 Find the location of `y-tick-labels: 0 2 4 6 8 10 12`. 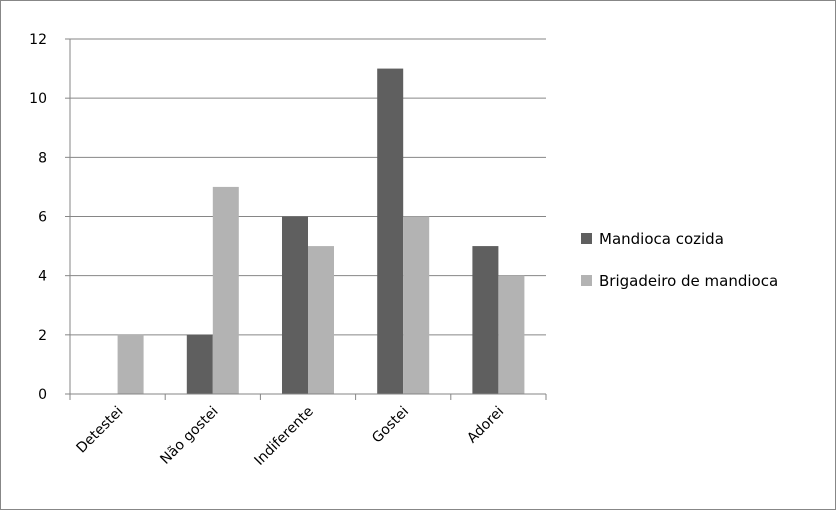

y-tick-labels: 0 2 4 6 8 10 12 is located at coordinates (38, 217).